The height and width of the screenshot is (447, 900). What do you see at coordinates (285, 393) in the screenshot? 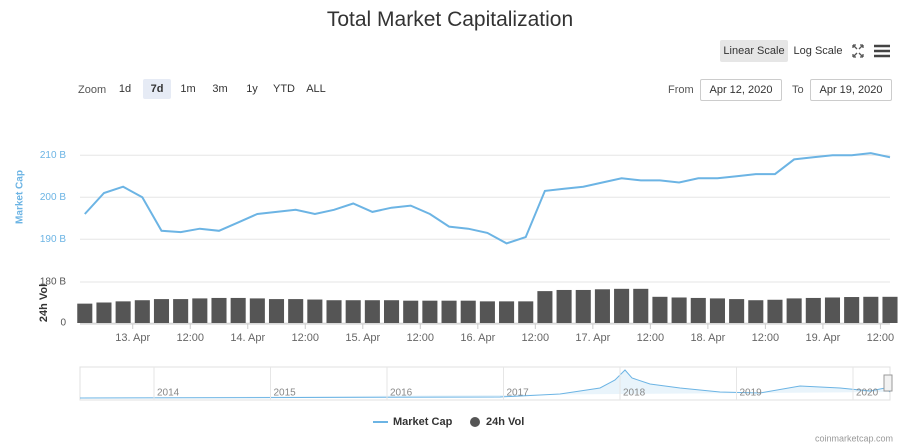
I see `navigator-label: 2015` at bounding box center [285, 393].